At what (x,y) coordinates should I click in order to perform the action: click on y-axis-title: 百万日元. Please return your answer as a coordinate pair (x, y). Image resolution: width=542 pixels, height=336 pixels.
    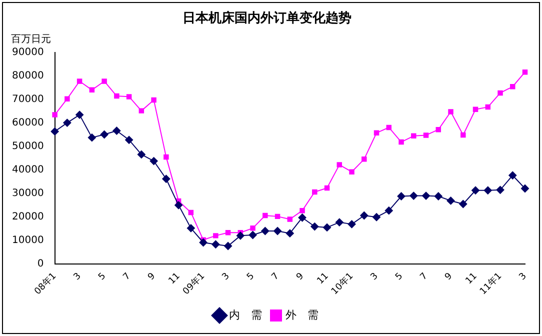
    Looking at the image, I should click on (31, 40).